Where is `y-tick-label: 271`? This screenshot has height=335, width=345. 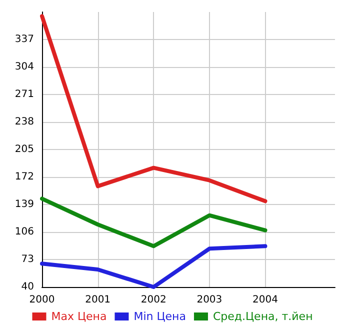
y-tick-label: 271 is located at coordinates (24, 94).